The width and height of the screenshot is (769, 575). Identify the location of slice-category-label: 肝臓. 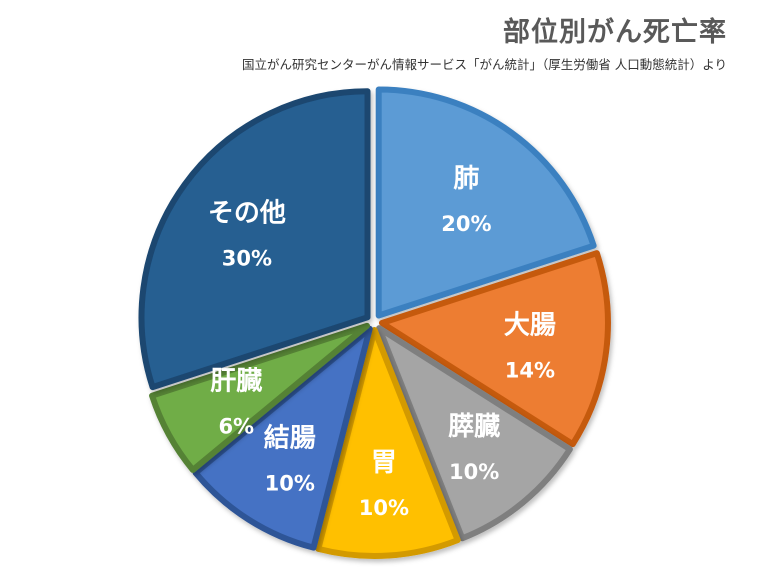
(236, 382).